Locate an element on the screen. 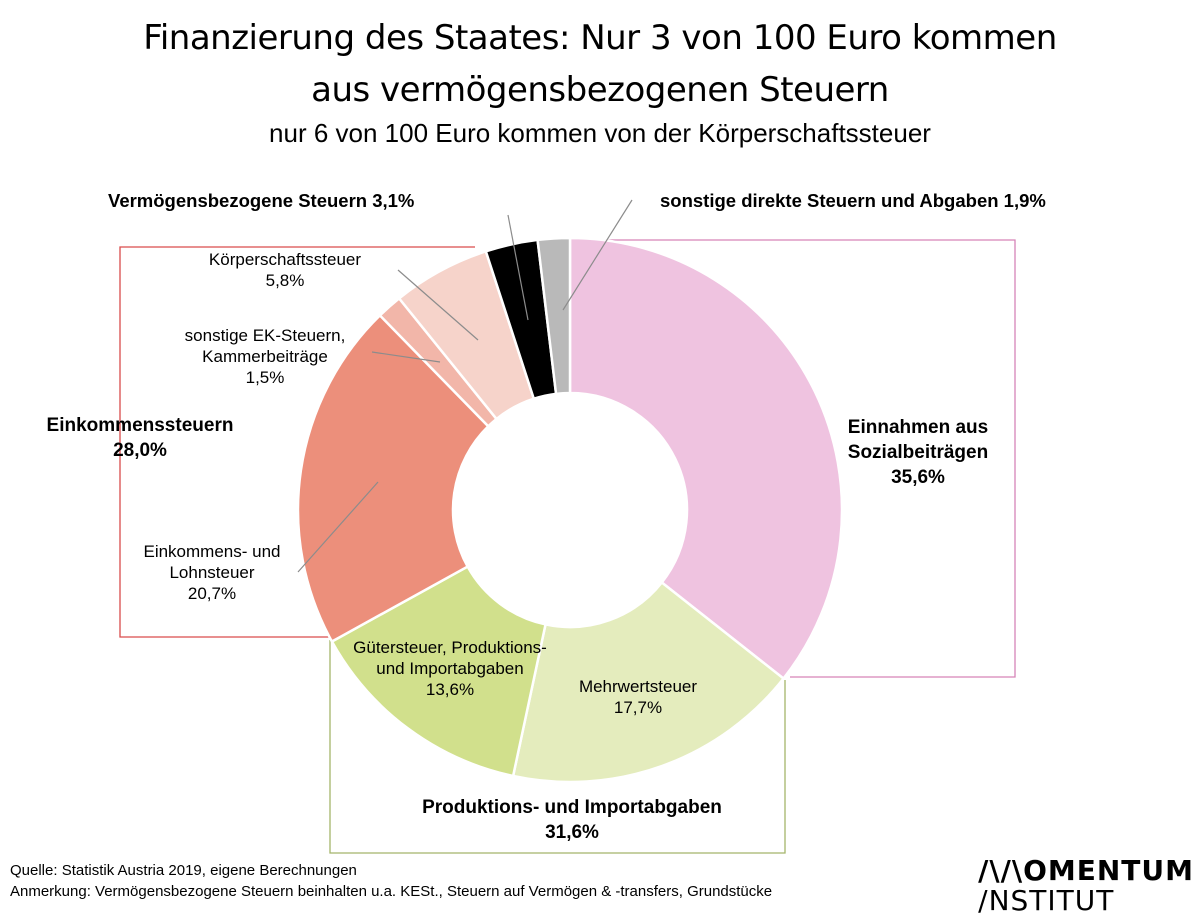 Image resolution: width=1200 pixels, height=920 pixels. slice-label-koerperschaftssteuer: Körperschaftssteuer 5,8% is located at coordinates (285, 270).